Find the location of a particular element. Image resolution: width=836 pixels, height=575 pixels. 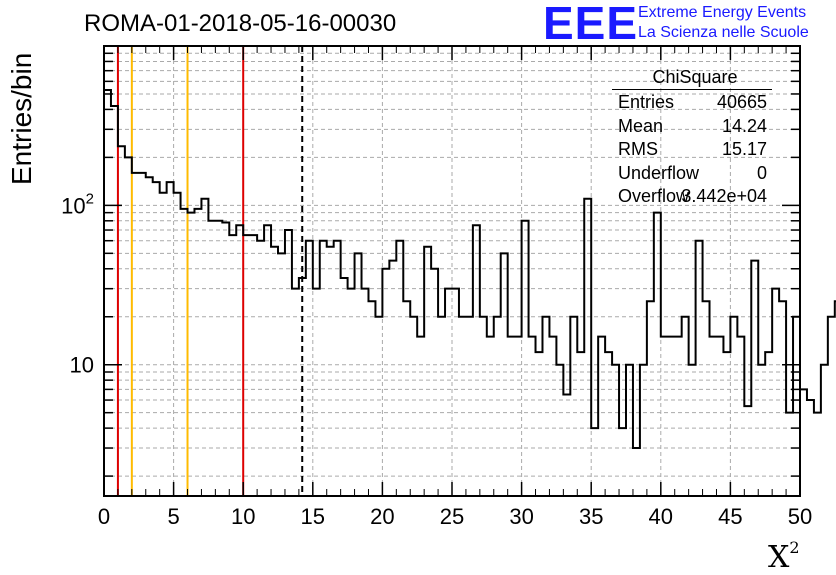

x-tick-label: 45 is located at coordinates (730, 516).